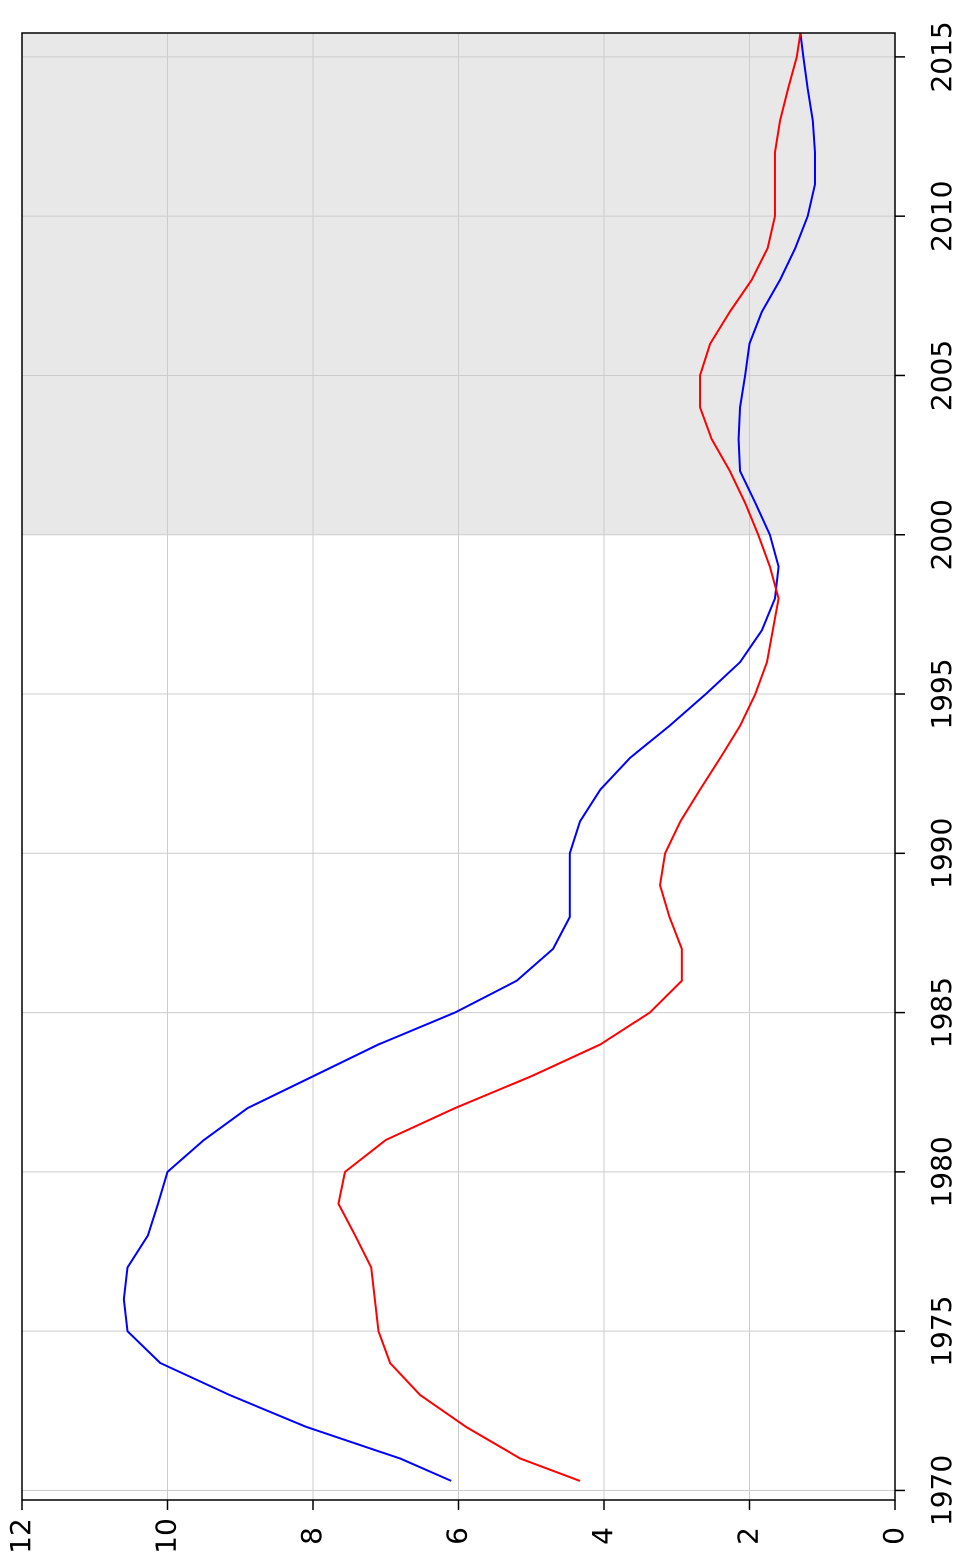  I want to click on value-tick-label: 6, so click(457, 1536).